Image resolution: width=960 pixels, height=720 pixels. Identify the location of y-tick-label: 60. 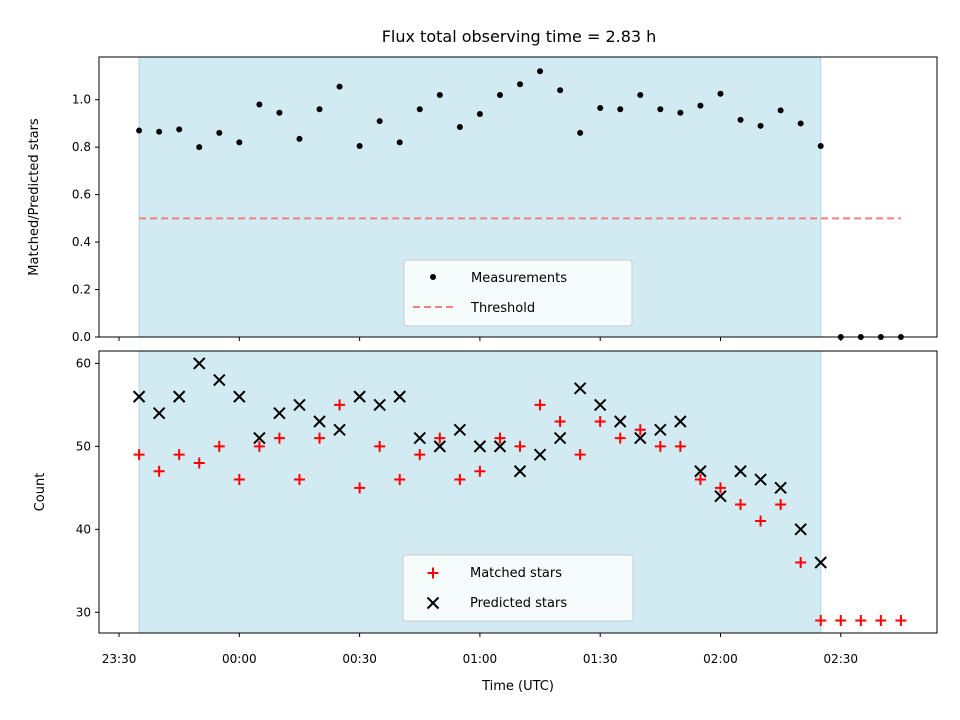
(83, 363).